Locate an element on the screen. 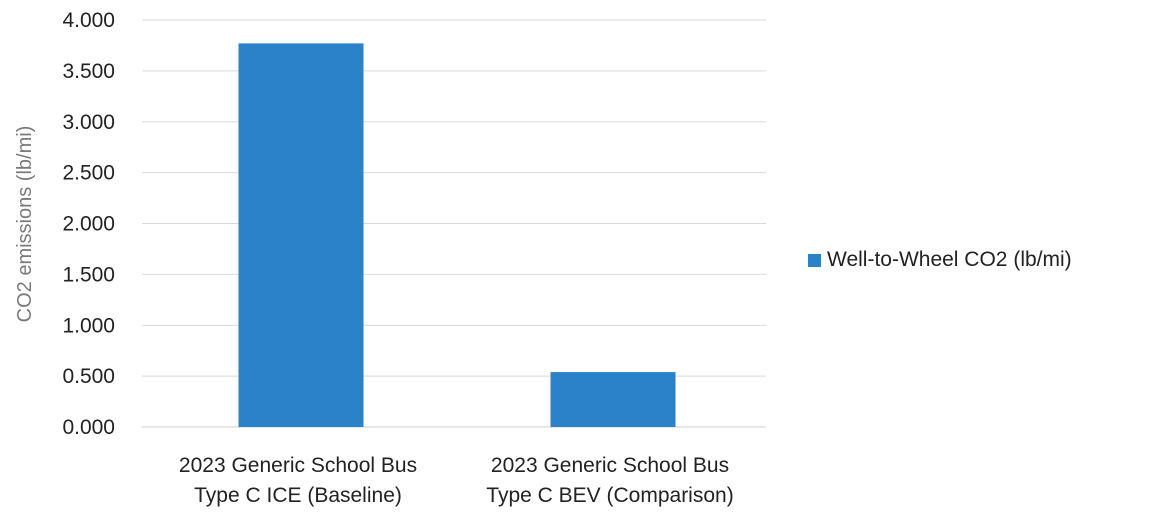 This screenshot has height=512, width=1158. y-tick-label: 1.500 is located at coordinates (88, 274).